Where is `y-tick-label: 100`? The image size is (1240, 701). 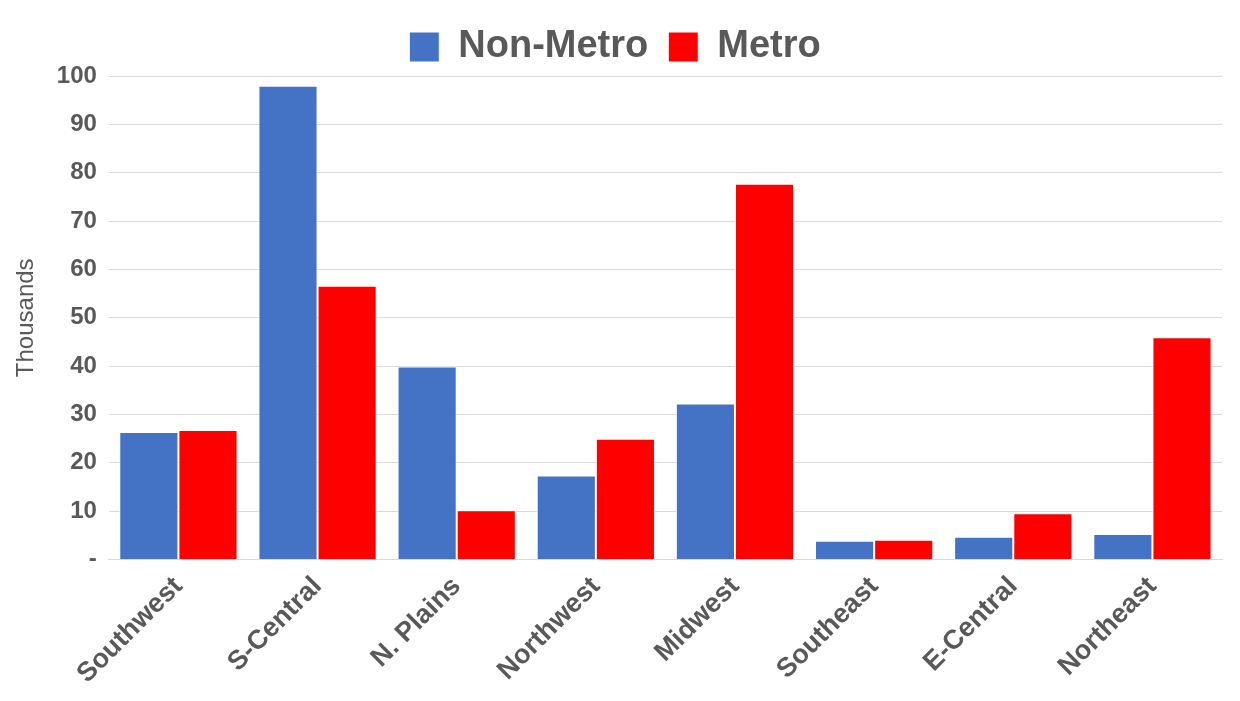
y-tick-label: 100 is located at coordinates (76, 74).